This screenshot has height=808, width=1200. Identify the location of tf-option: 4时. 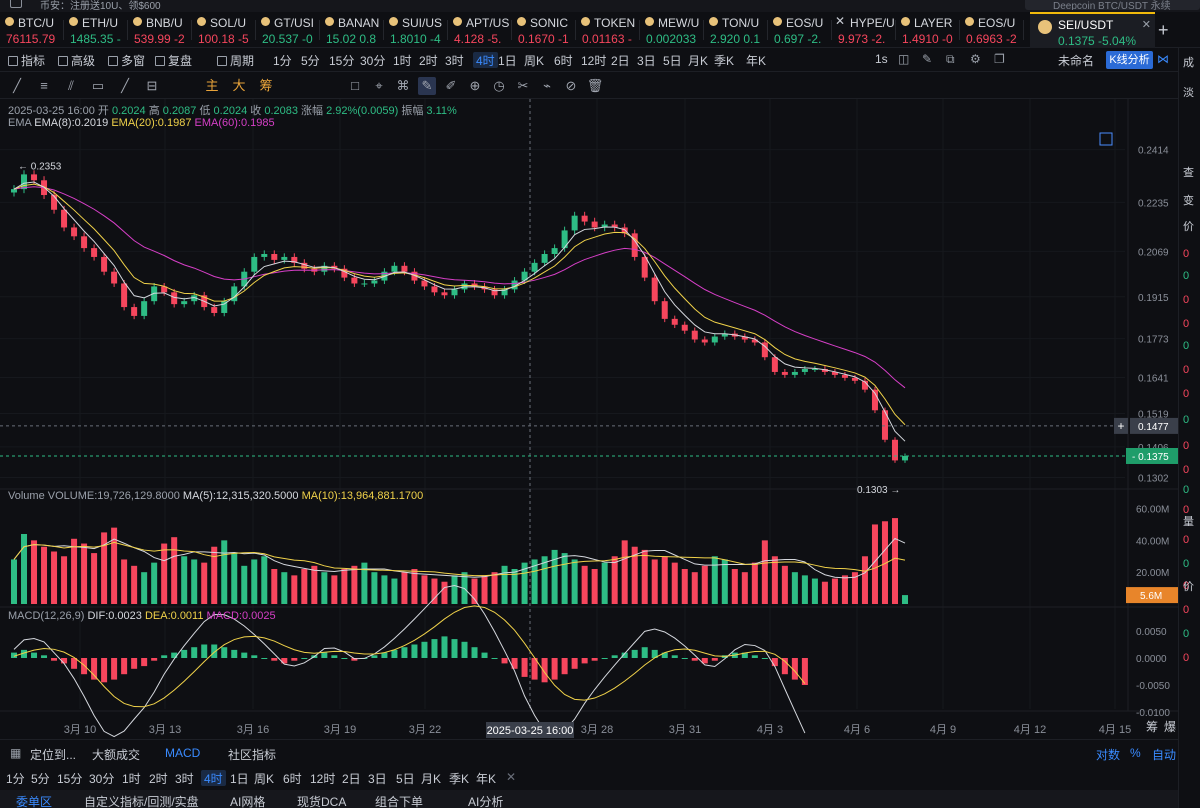
(213, 778).